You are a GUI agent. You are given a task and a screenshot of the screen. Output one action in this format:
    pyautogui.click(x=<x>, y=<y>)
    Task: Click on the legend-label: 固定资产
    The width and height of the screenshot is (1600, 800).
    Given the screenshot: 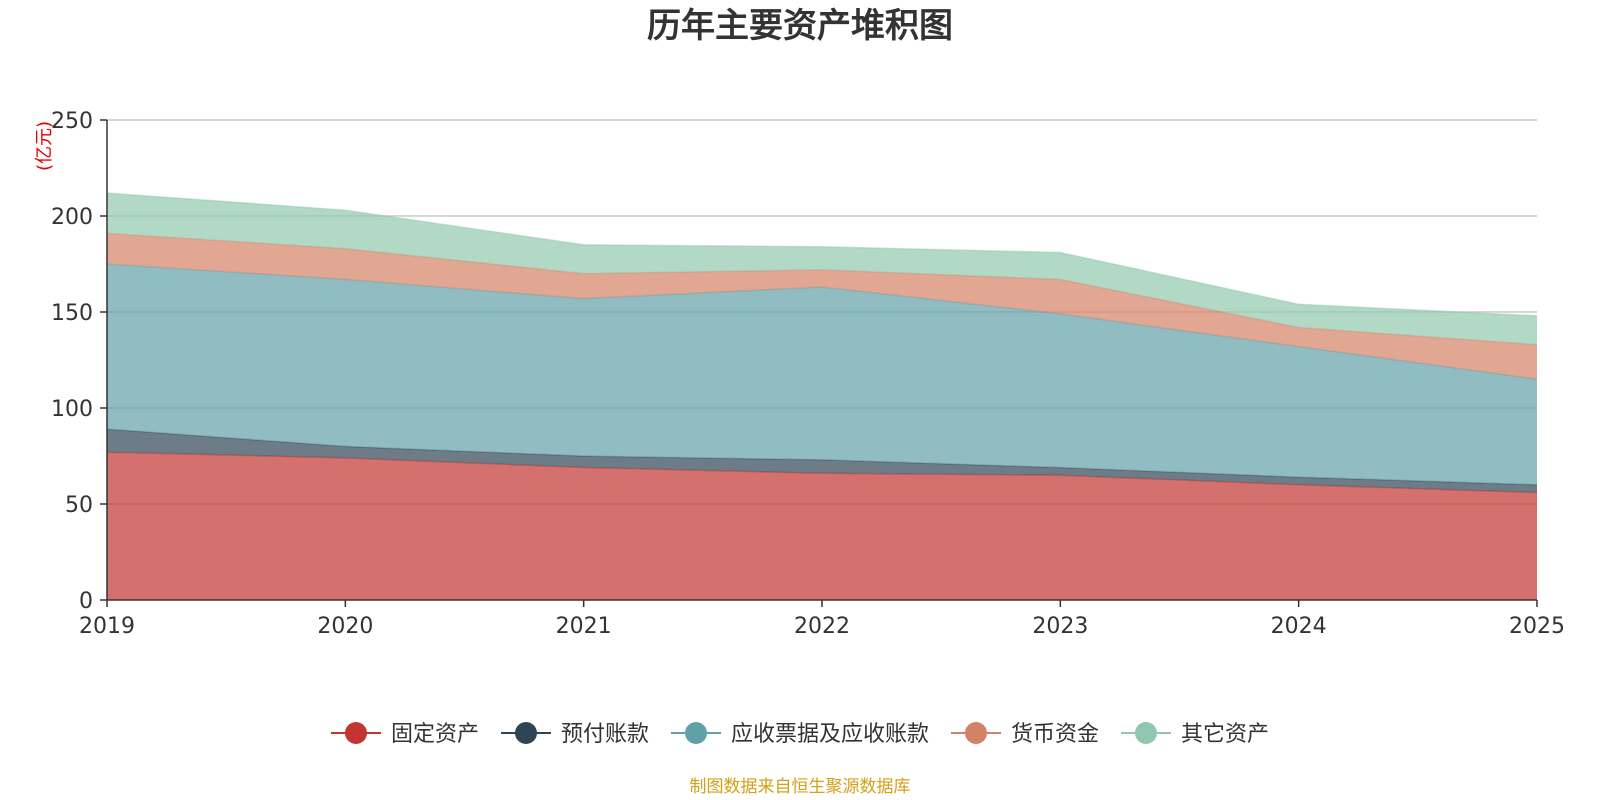 What is the action you would take?
    pyautogui.click(x=435, y=734)
    